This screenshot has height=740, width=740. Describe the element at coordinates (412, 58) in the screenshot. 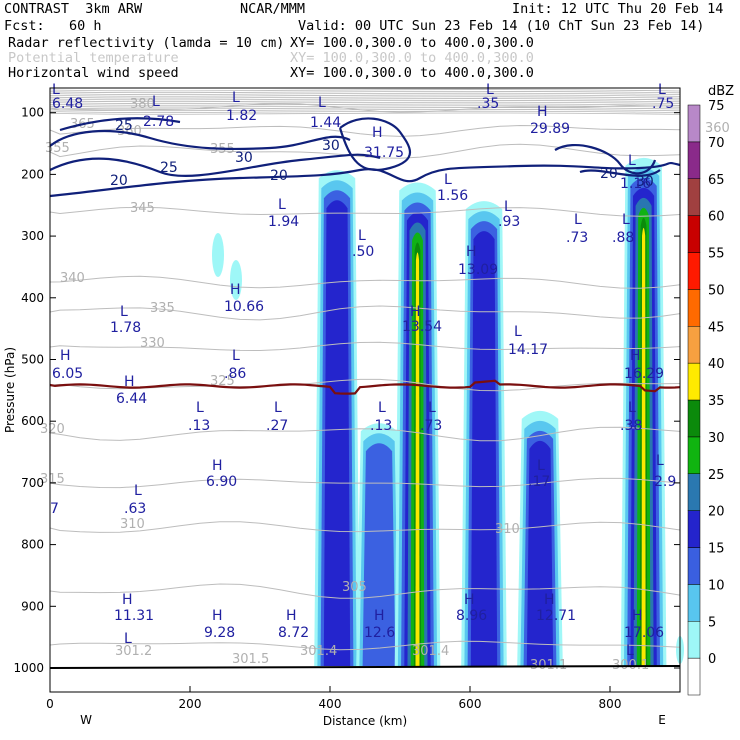

I see `field2-xy: XY= 100.0,300.0 to 400.0,300.0` at that location.